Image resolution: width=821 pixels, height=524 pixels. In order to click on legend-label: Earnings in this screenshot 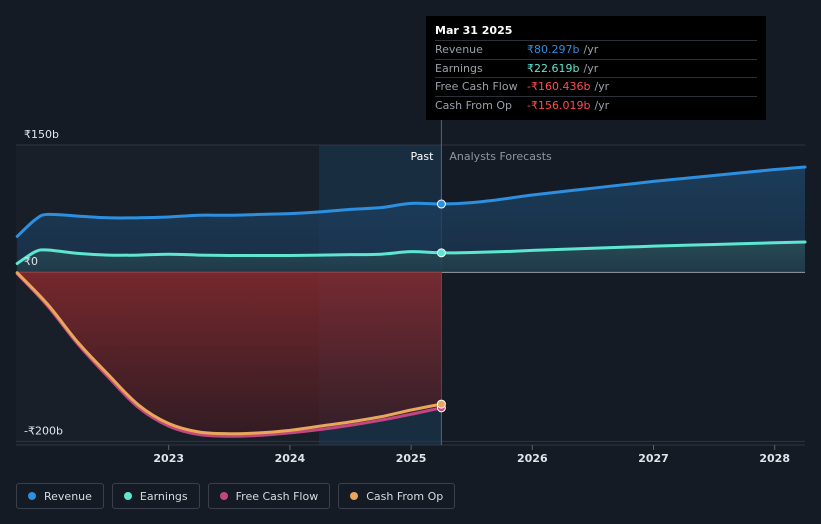, I will do `click(163, 496)`.